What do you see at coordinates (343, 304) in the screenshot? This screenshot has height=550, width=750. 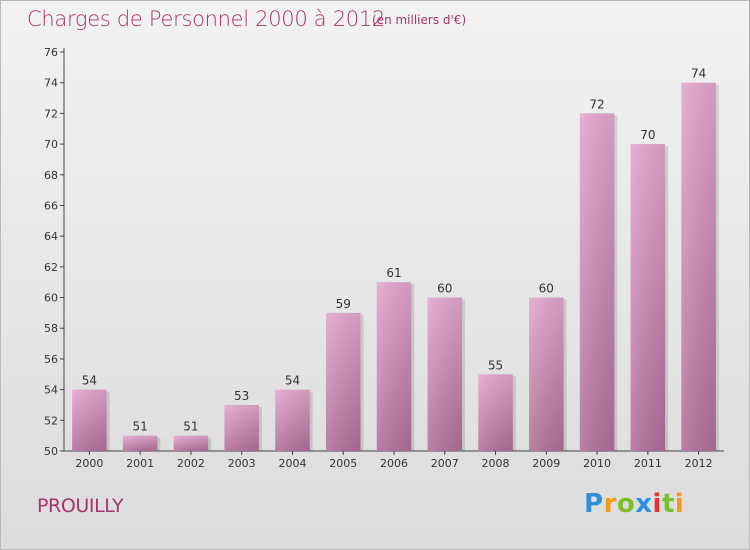 I see `bar-value-label: 59` at bounding box center [343, 304].